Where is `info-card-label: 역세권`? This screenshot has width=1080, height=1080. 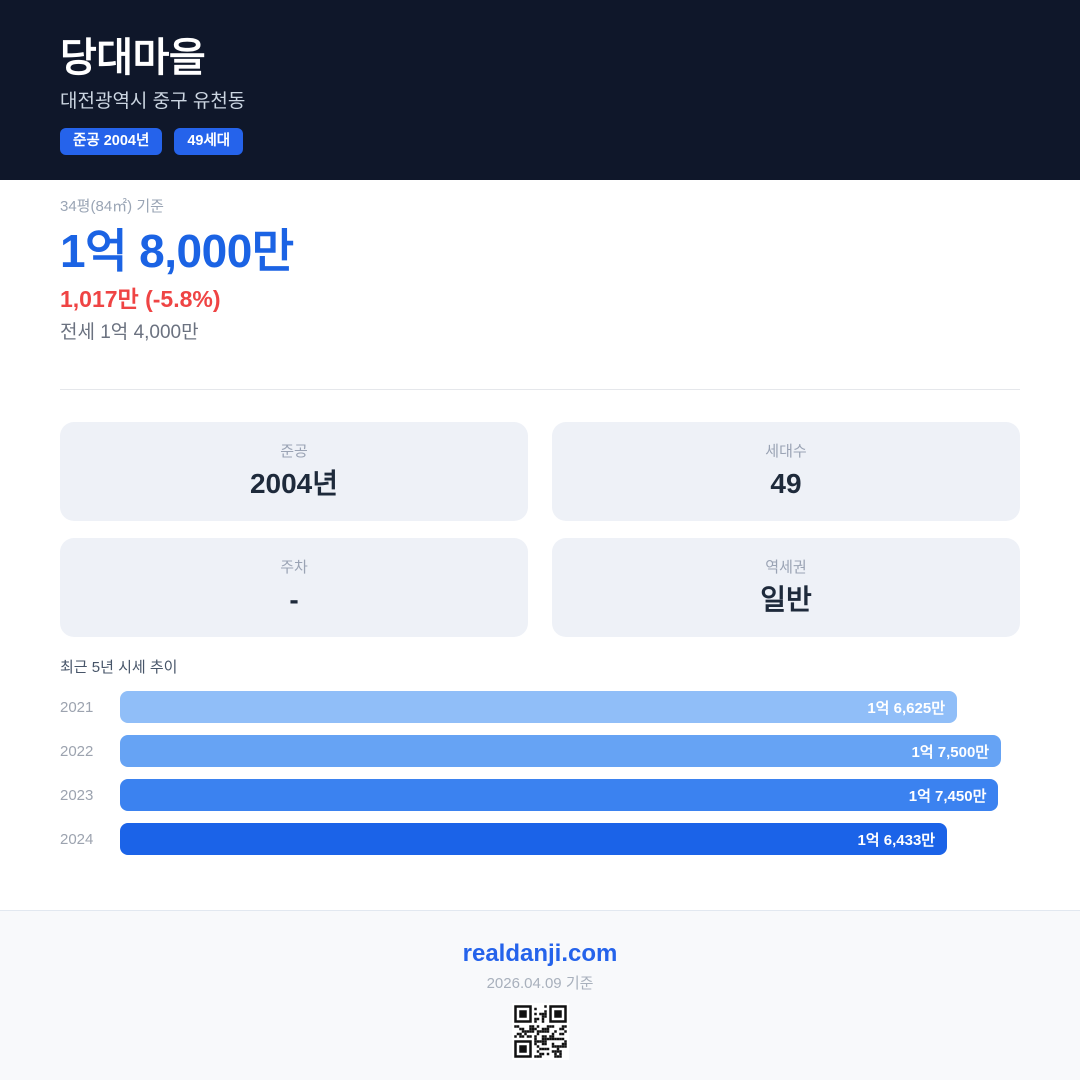
info-card-label: 역세권 is located at coordinates (786, 567).